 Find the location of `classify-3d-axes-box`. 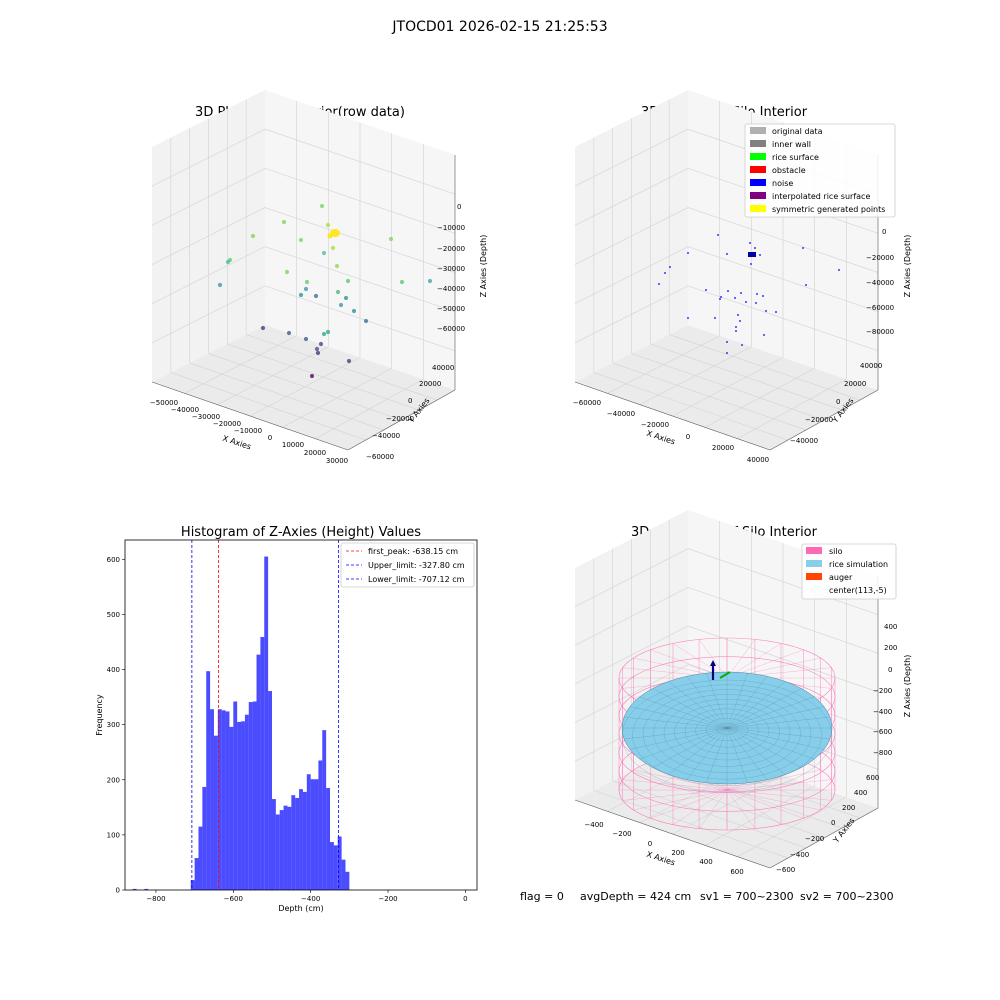

classify-3d-axes-box is located at coordinates (726, 270).